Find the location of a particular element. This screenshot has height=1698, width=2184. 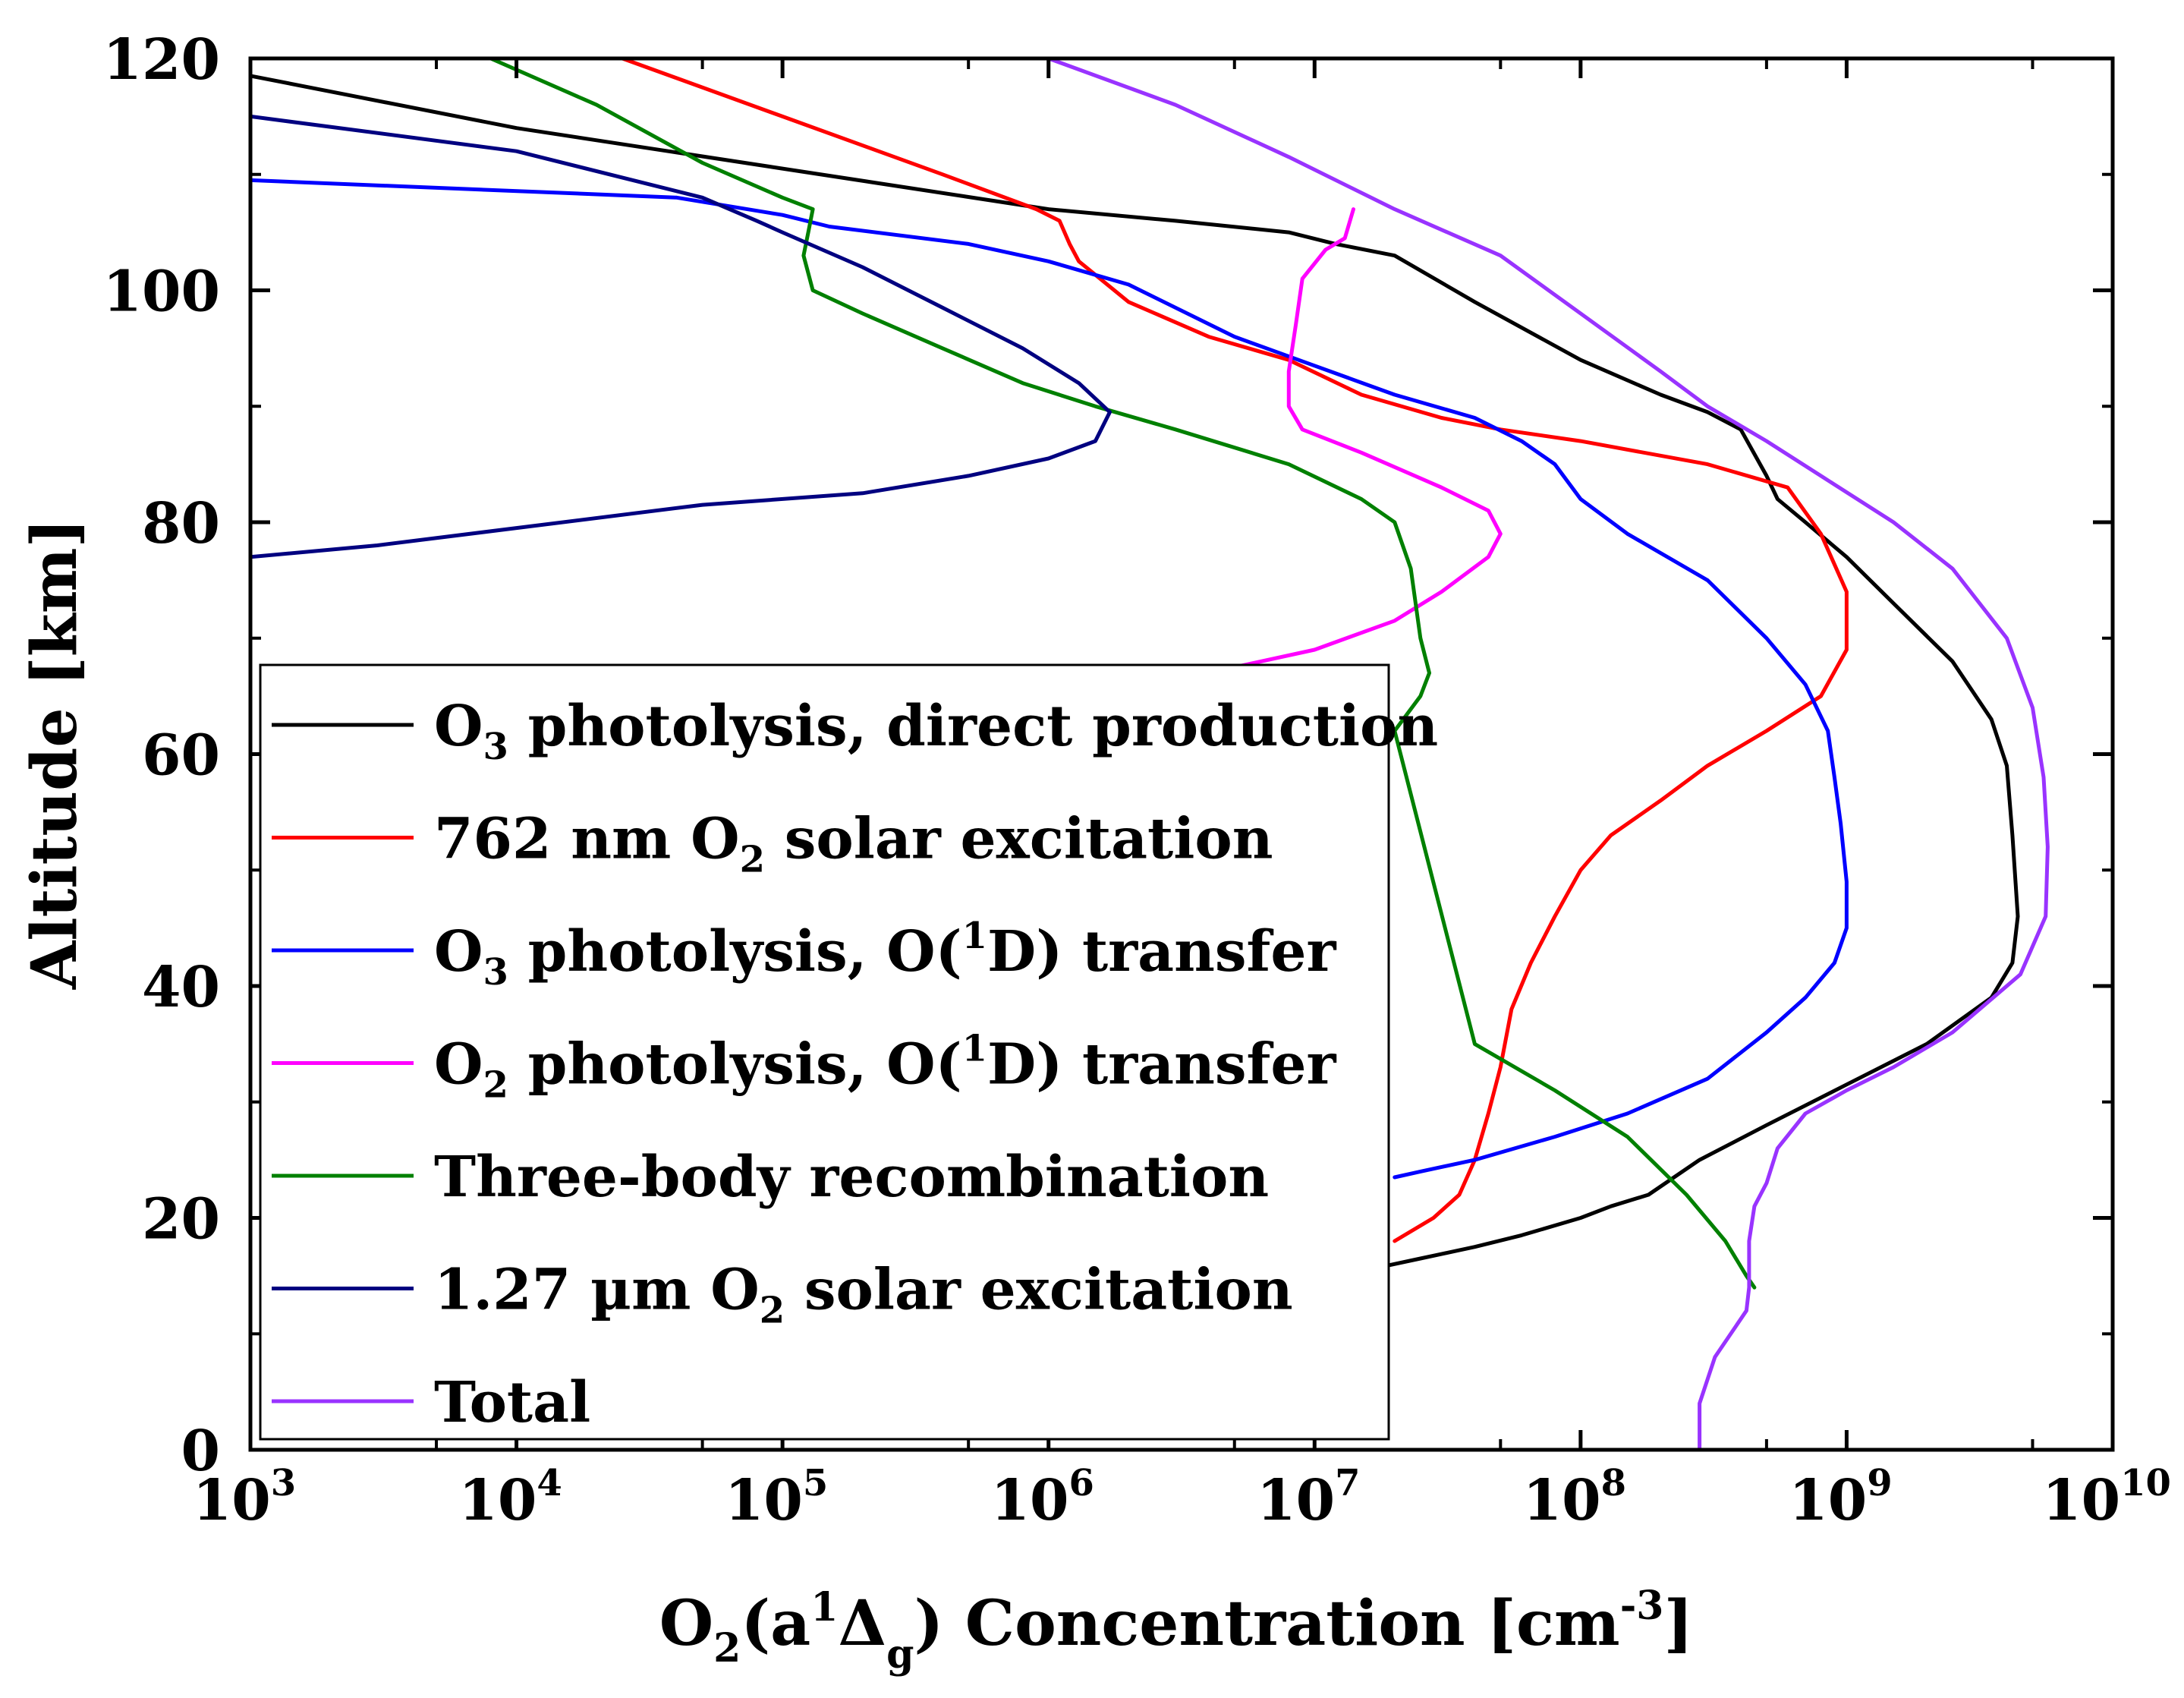

x-axis-title-part: (a is located at coordinates (776, 1623).